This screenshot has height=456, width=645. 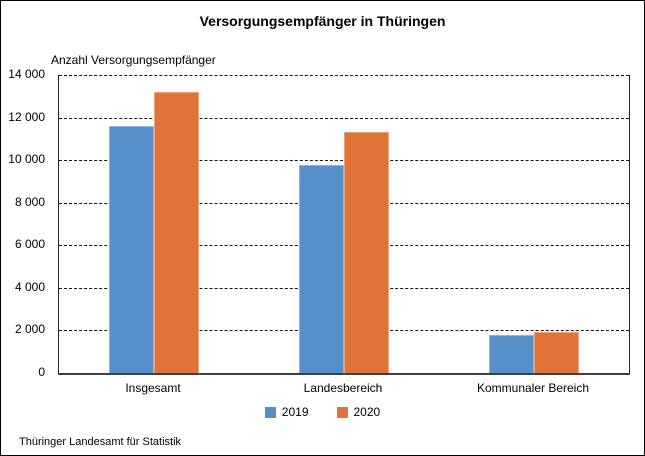 What do you see at coordinates (153, 388) in the screenshot?
I see `x-category-label: Insgesamt` at bounding box center [153, 388].